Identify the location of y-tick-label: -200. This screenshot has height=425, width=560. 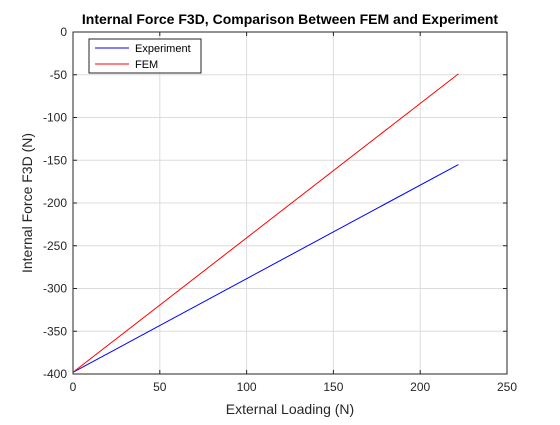
(55, 203).